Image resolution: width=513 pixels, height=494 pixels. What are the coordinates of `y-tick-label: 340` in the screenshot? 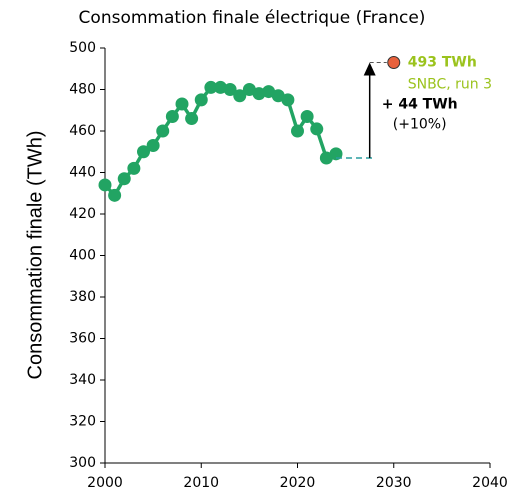 It's located at (82, 380).